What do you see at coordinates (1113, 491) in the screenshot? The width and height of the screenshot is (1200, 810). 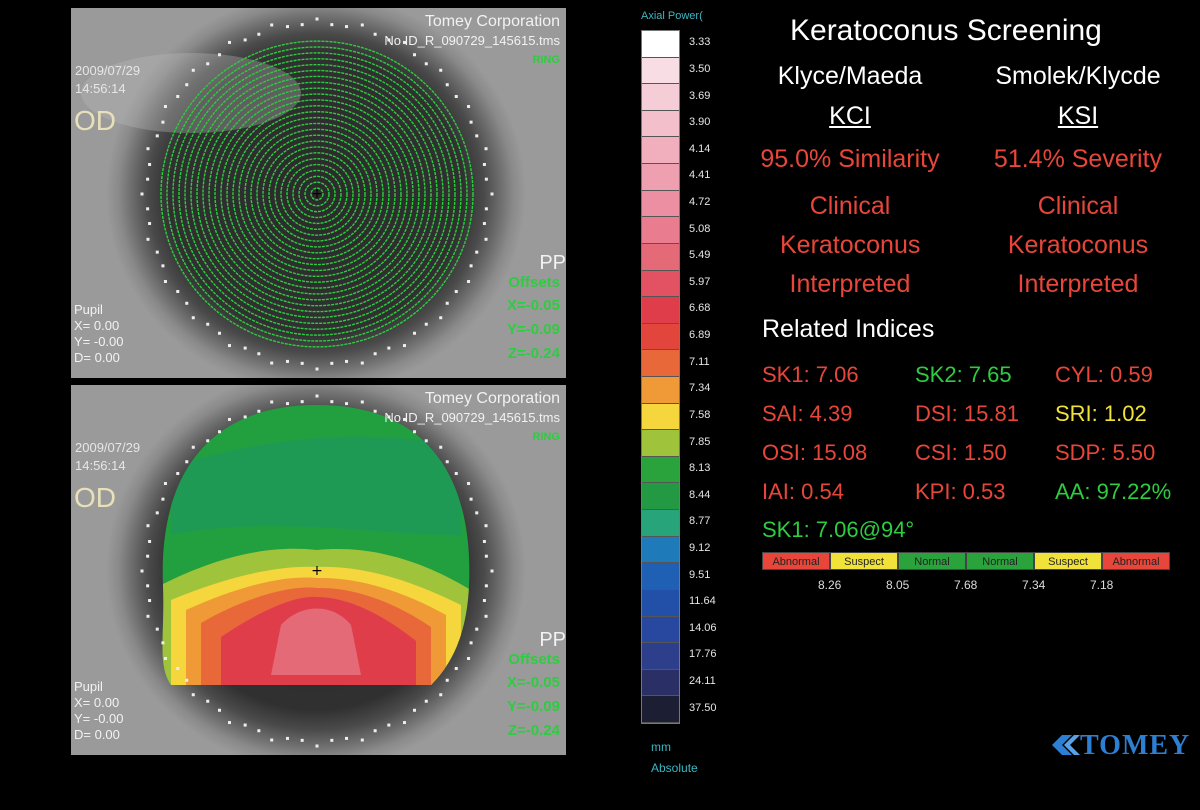 I see `related-index-value: AA: 97.22%` at bounding box center [1113, 491].